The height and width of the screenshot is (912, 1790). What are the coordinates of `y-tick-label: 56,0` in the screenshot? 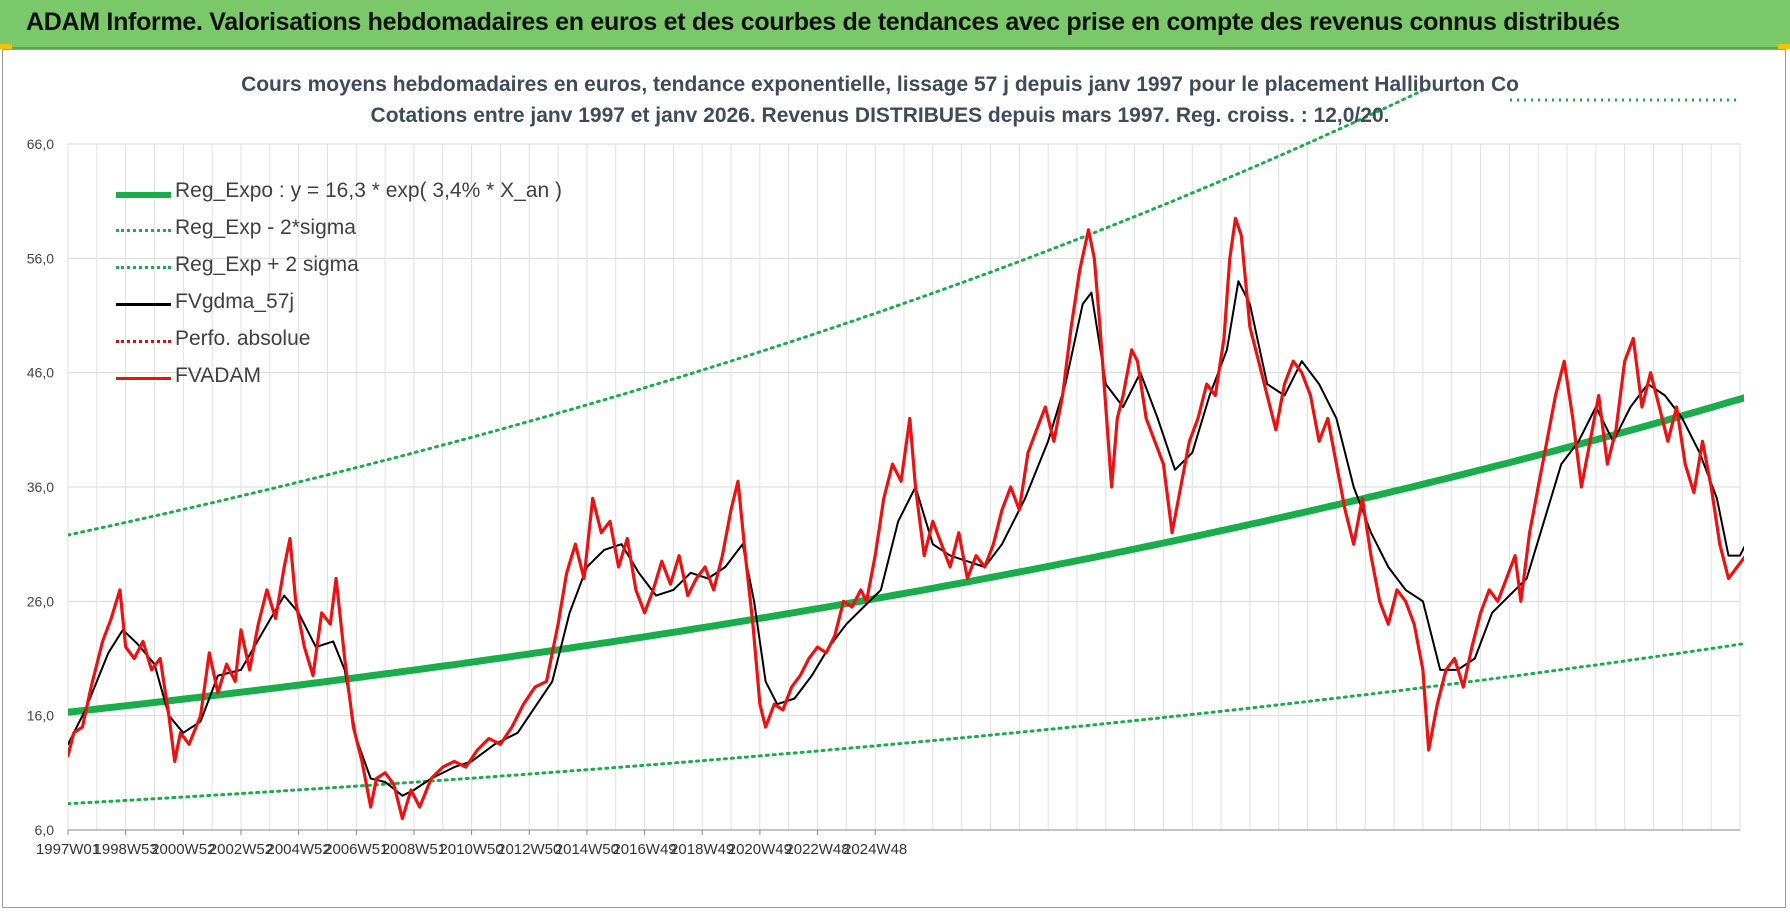 It's located at (40, 258).